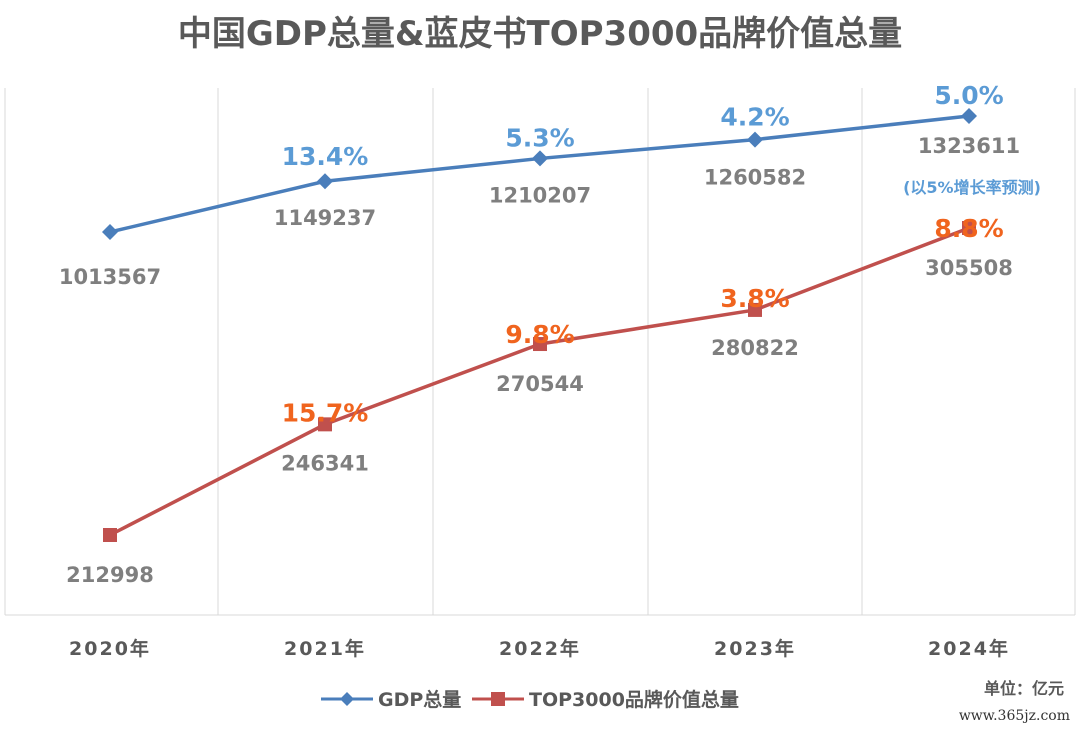 The width and height of the screenshot is (1080, 729). What do you see at coordinates (110, 575) in the screenshot?
I see `data-label: 212998` at bounding box center [110, 575].